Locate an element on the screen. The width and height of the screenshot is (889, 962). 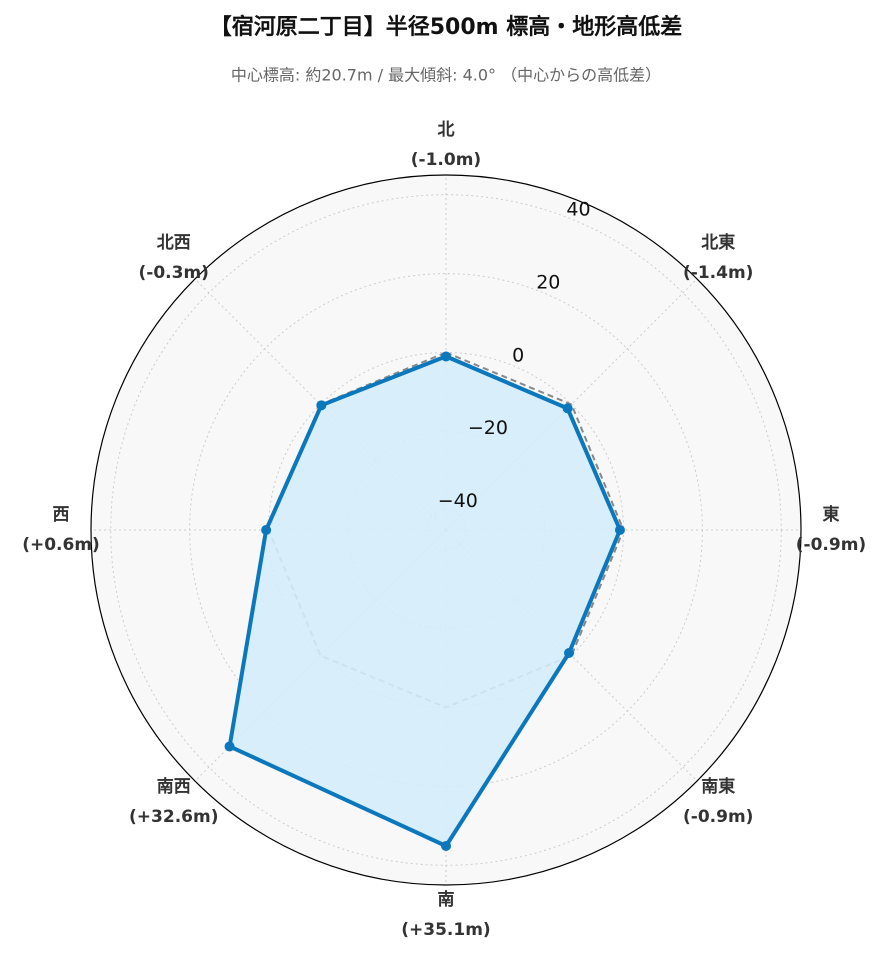
value-label: (-0.3m) is located at coordinates (174, 273).